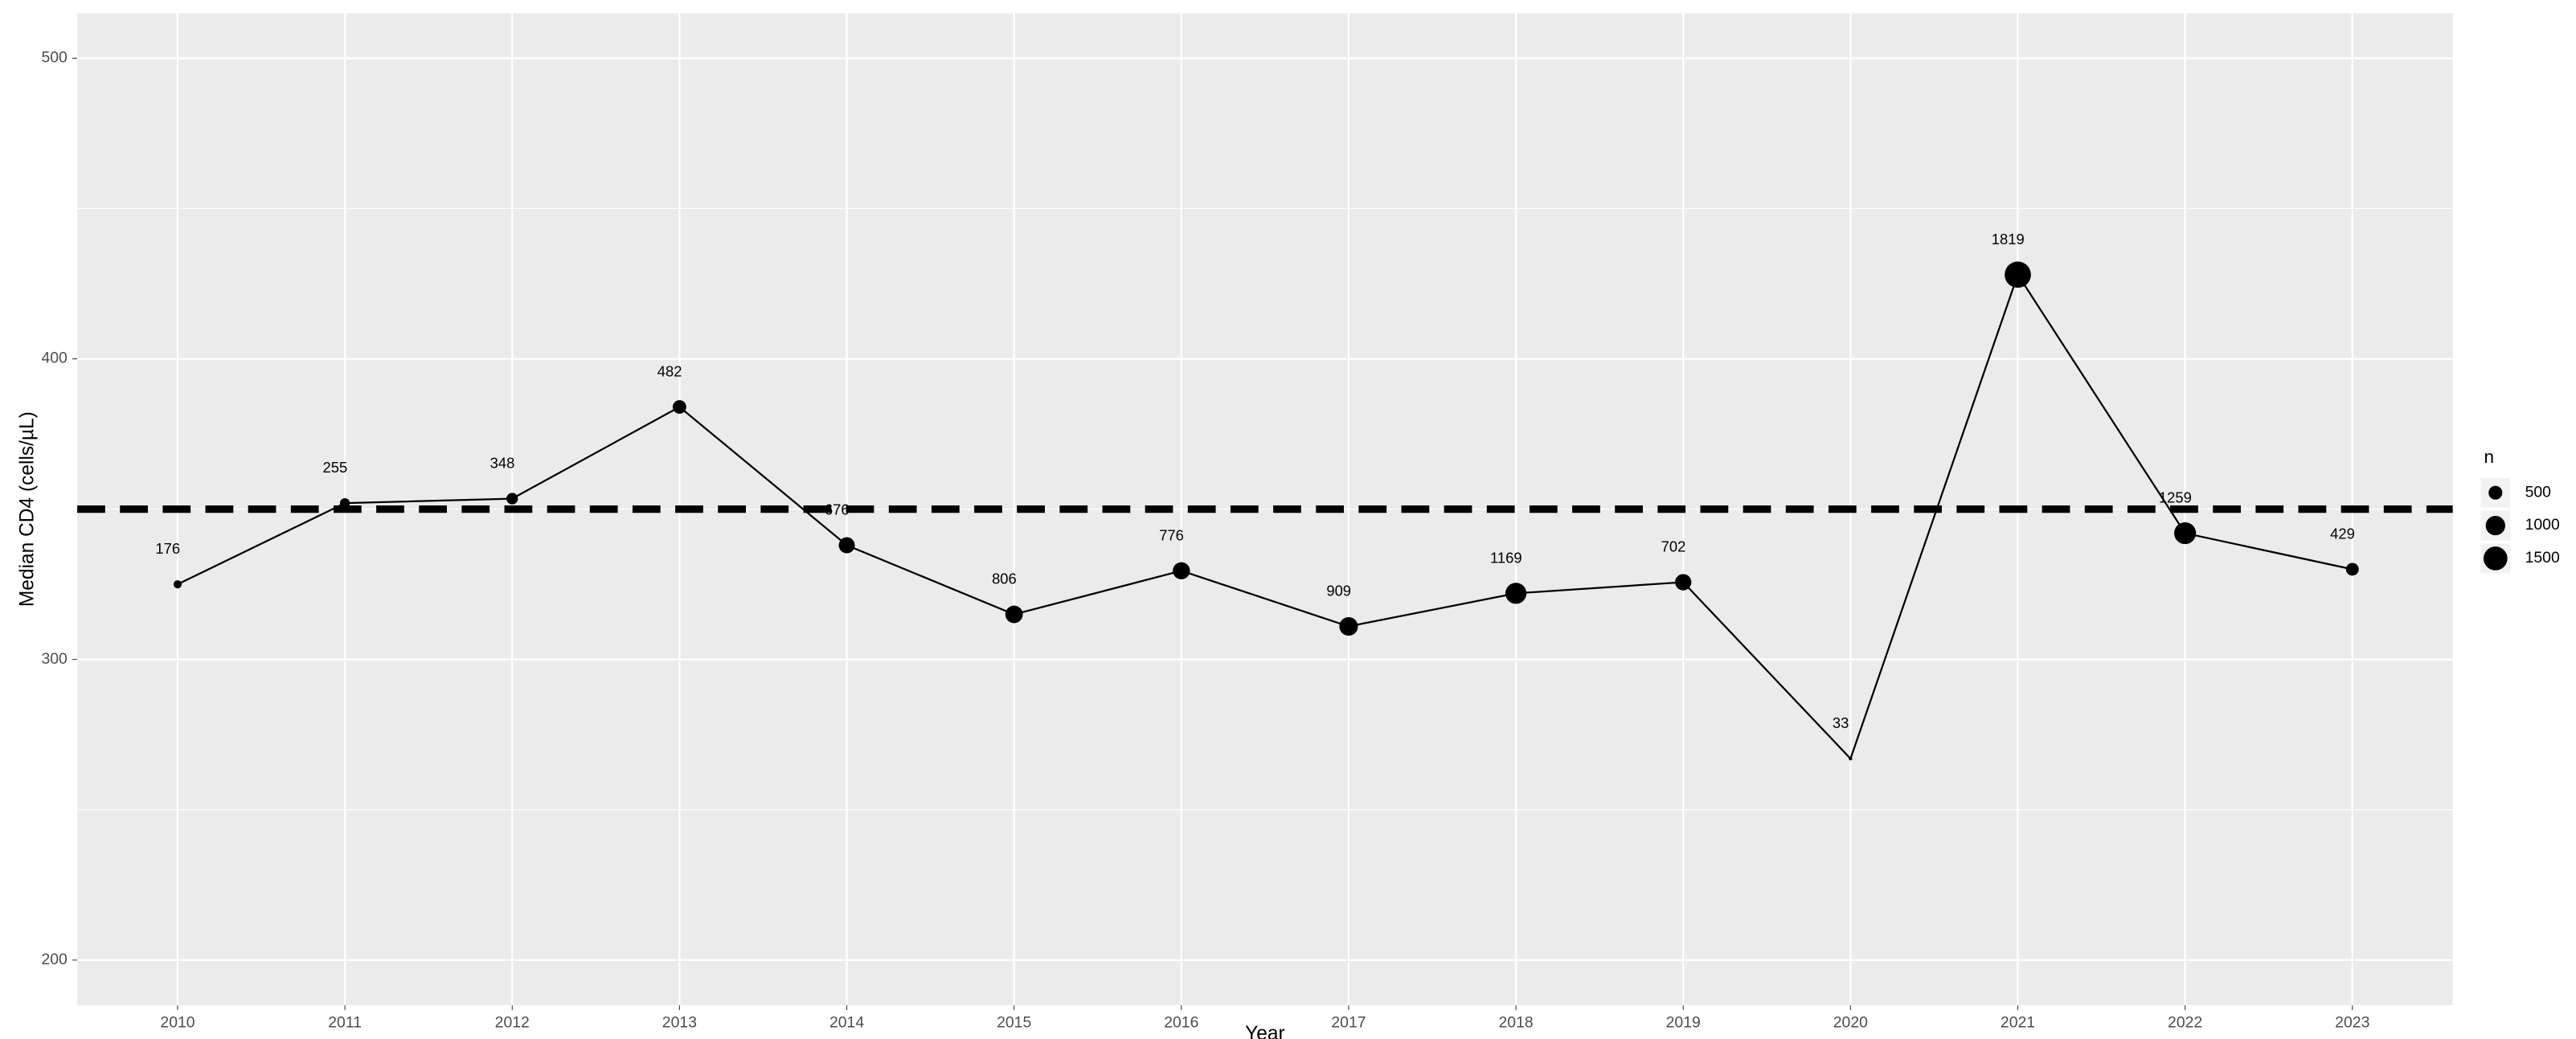 The image size is (2576, 1039). What do you see at coordinates (2352, 1023) in the screenshot?
I see `x-tick-label: 2023` at bounding box center [2352, 1023].